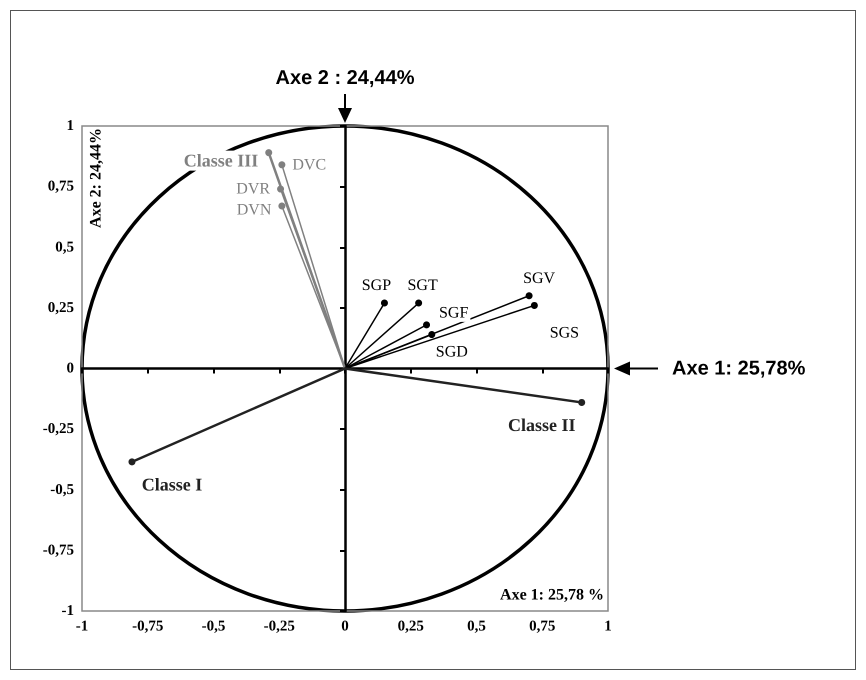  Describe the element at coordinates (453, 313) in the screenshot. I see `series-label: SGF` at that location.